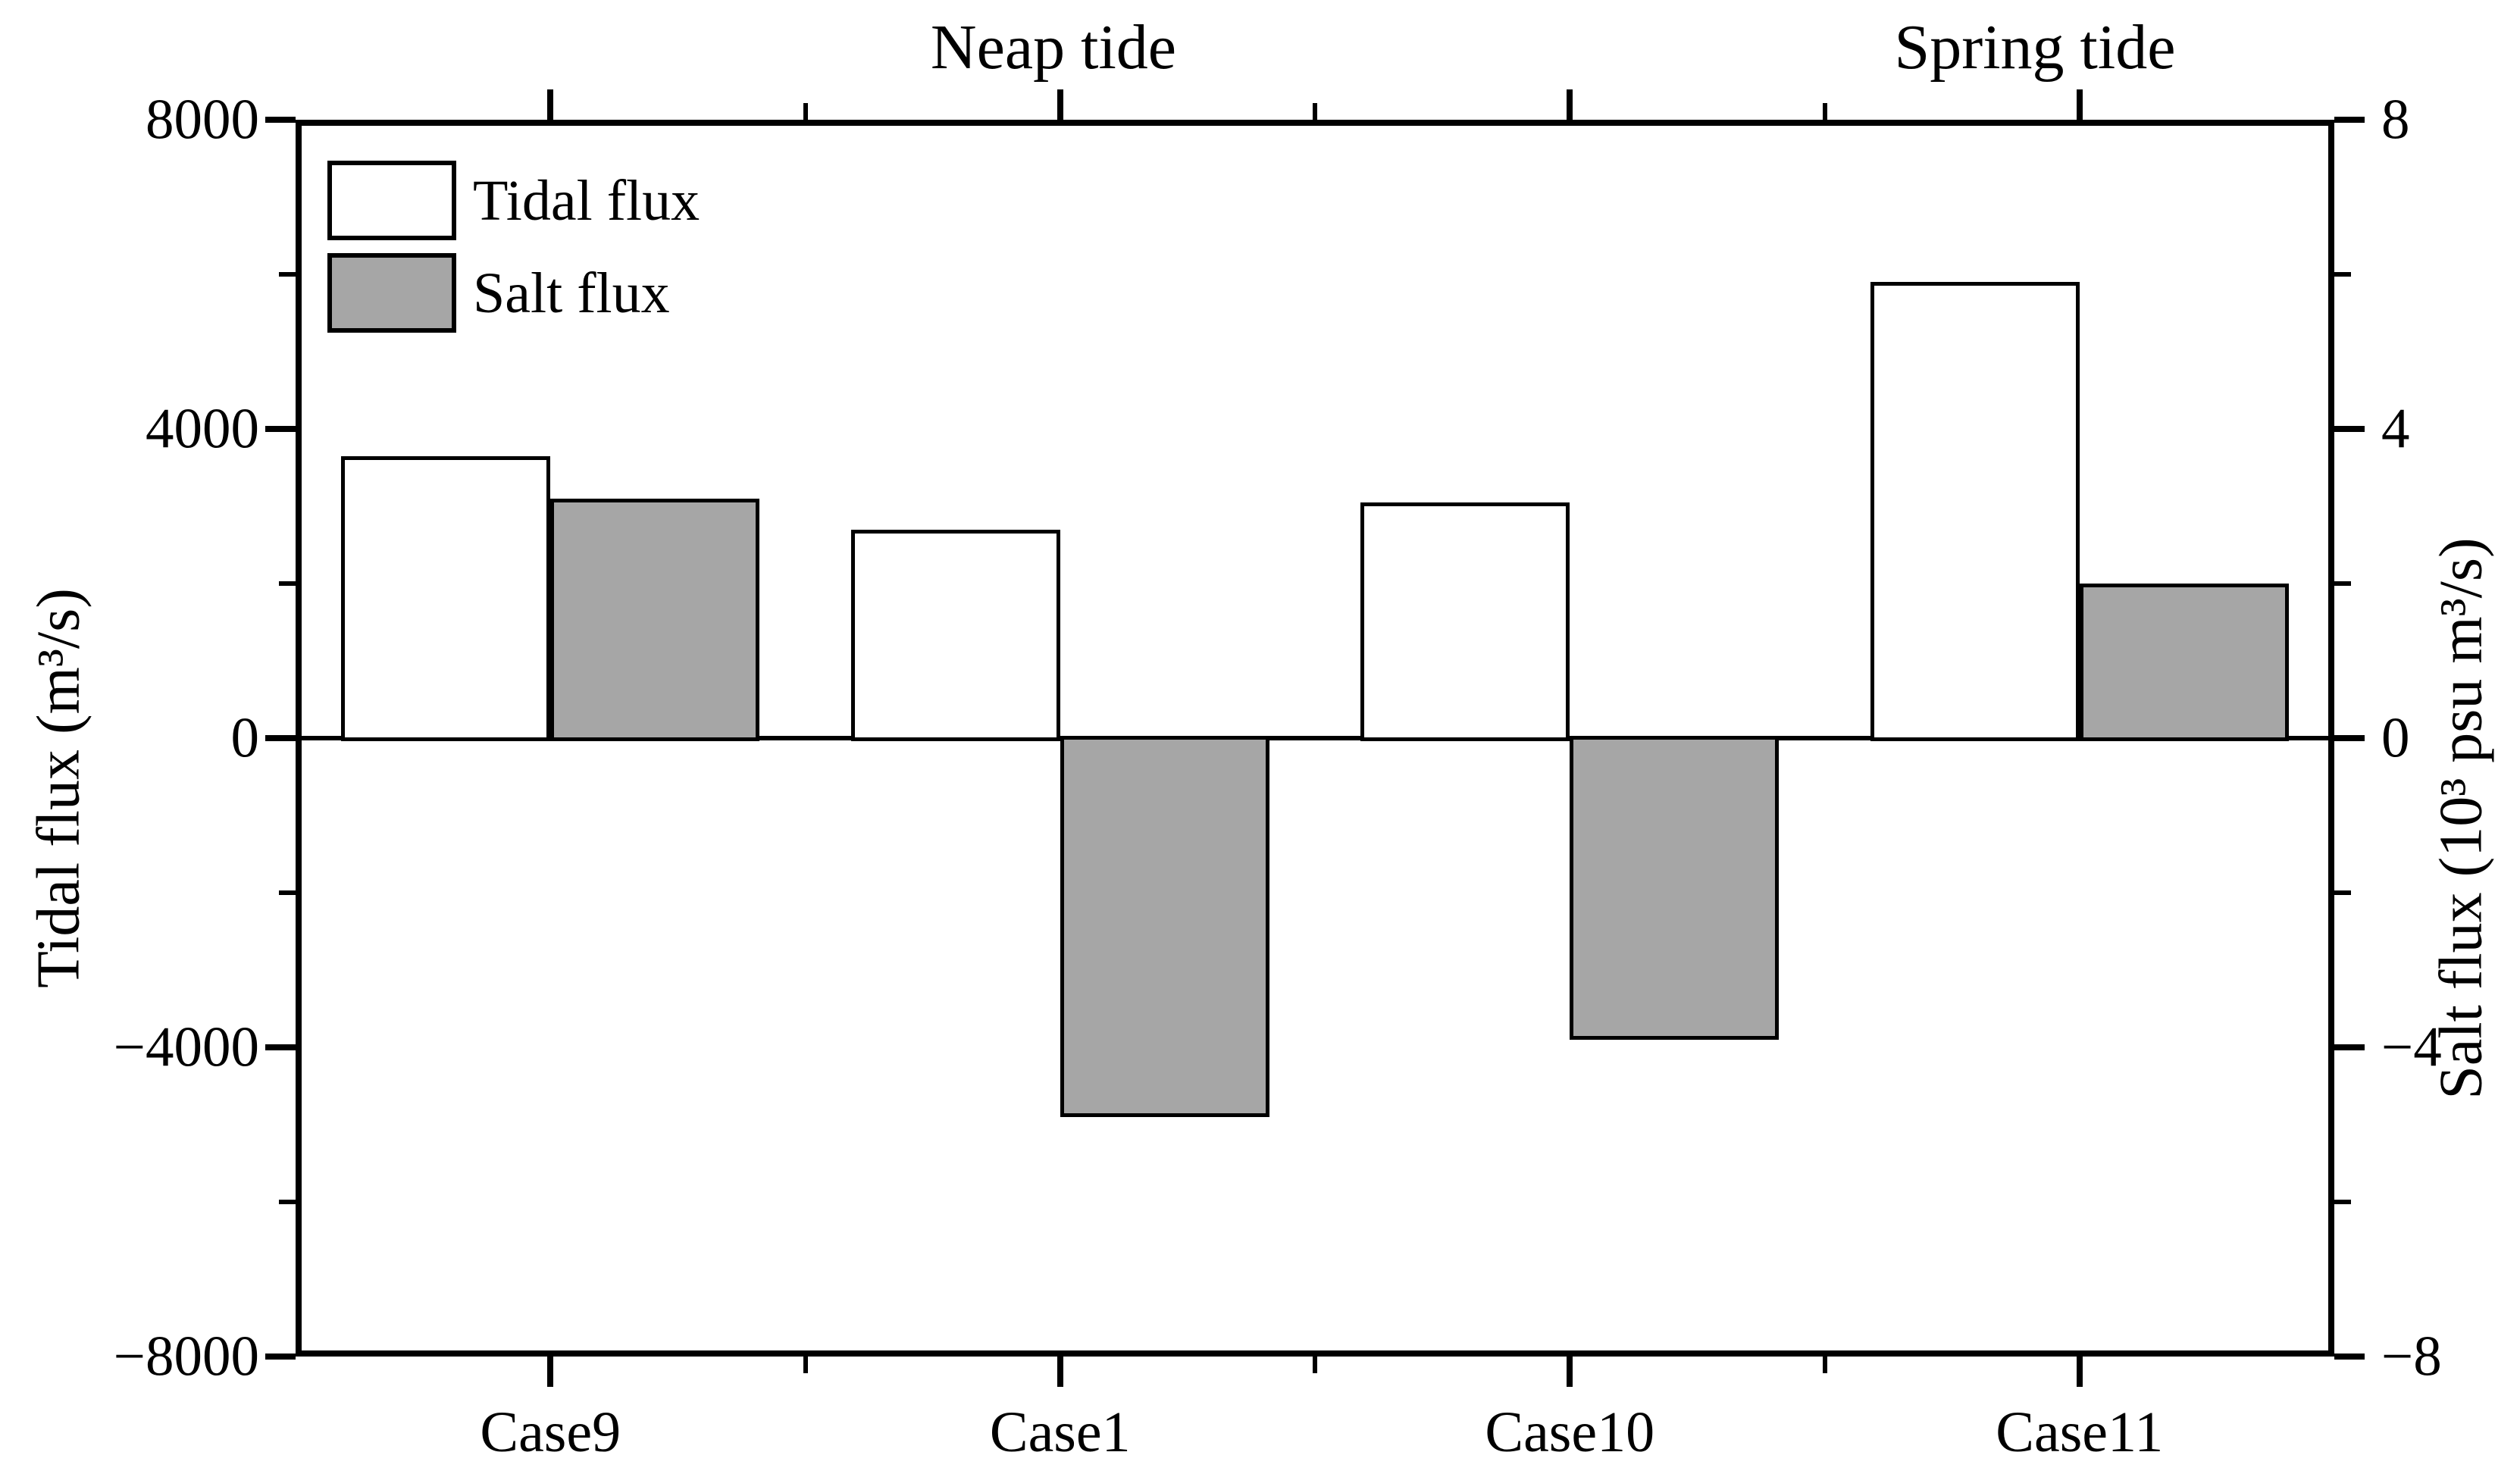 Image resolution: width=2520 pixels, height=1474 pixels. I want to click on left-tick-label: −4000, so click(186, 1047).